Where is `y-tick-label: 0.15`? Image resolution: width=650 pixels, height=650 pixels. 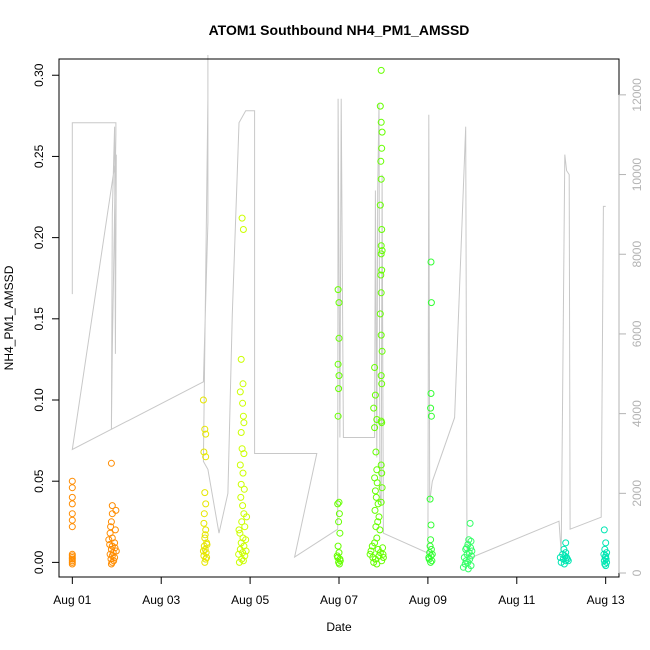
y-tick-label: 0.15 is located at coordinates (39, 319).